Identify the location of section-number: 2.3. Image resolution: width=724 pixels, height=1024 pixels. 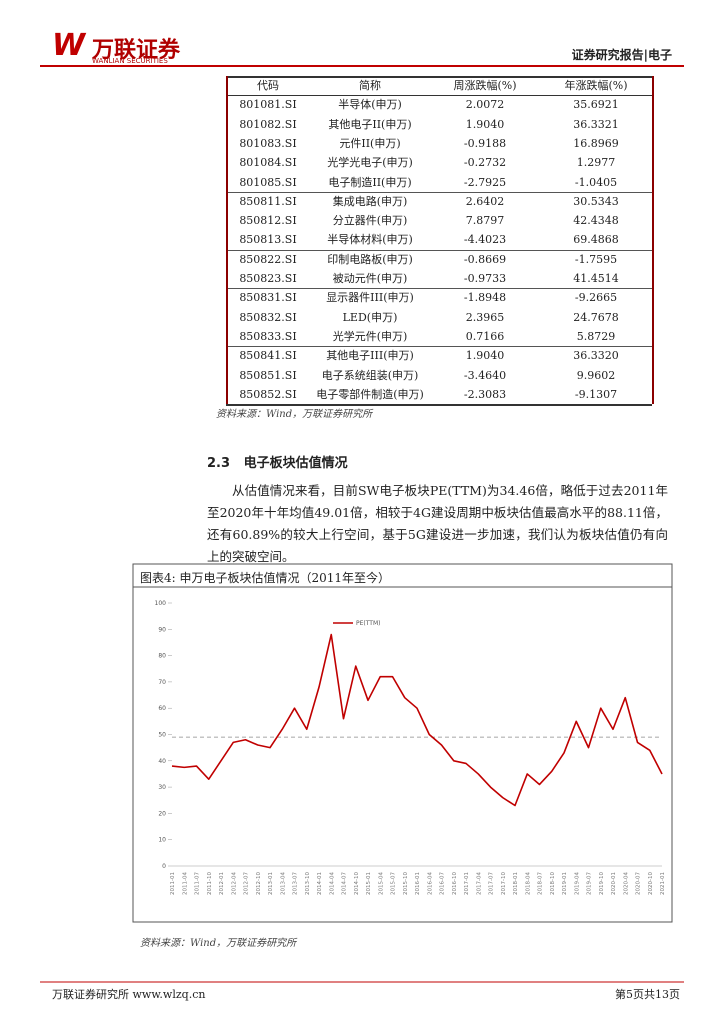
(219, 463).